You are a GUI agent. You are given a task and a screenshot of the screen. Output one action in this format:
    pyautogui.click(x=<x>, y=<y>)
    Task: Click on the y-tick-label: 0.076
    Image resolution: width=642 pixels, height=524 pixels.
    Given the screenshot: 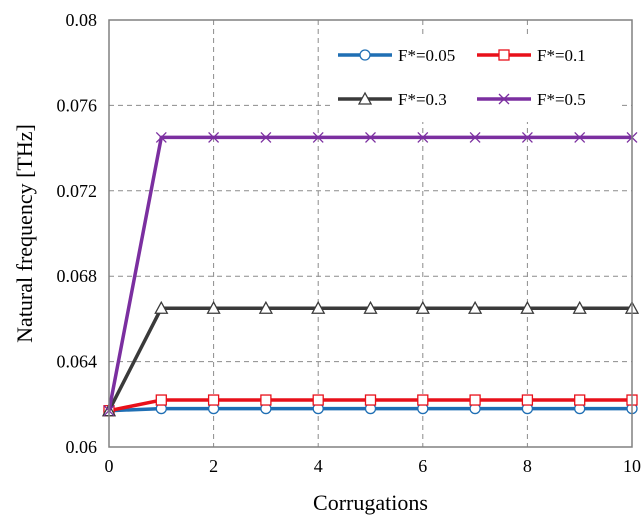 What is the action you would take?
    pyautogui.click(x=77, y=105)
    